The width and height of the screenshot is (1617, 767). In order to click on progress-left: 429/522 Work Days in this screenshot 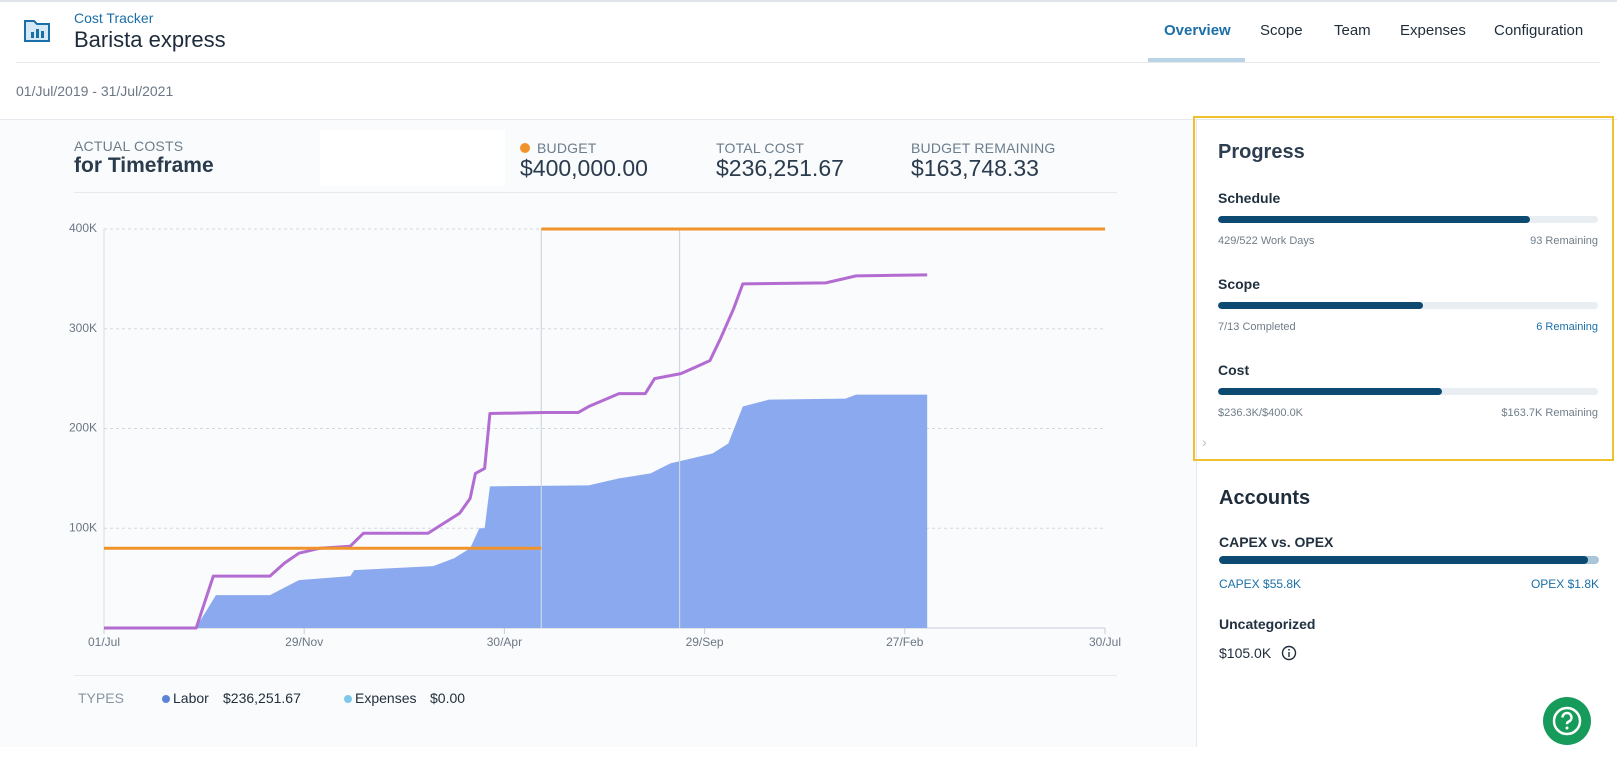, I will do `click(1266, 241)`.